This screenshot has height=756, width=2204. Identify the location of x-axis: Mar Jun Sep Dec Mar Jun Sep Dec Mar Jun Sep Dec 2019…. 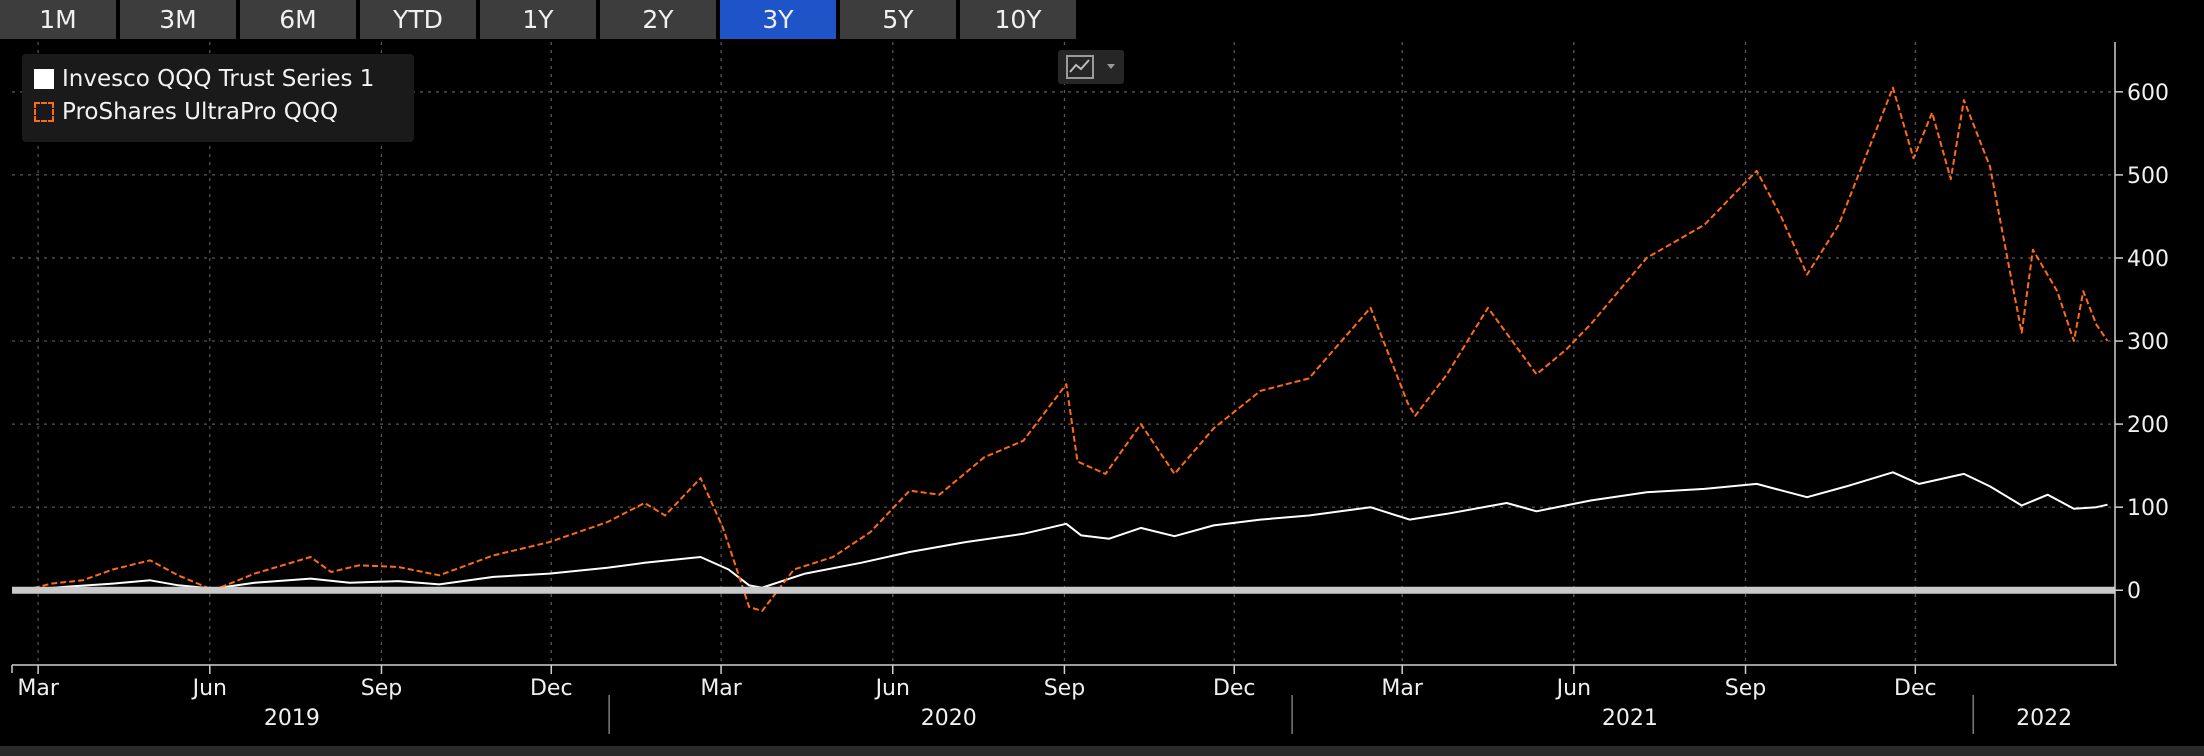
(1044, 698).